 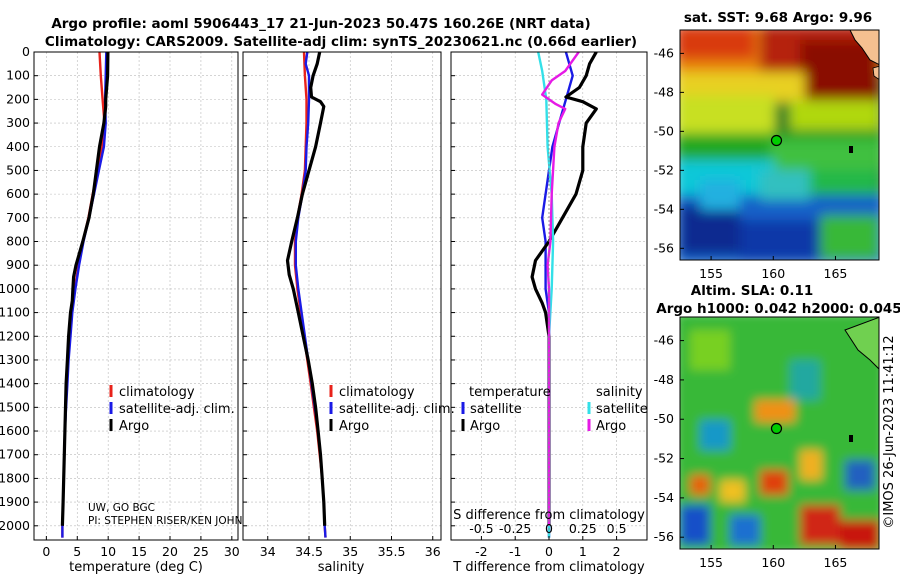 I want to click on difference-series, so click(x=564, y=296).